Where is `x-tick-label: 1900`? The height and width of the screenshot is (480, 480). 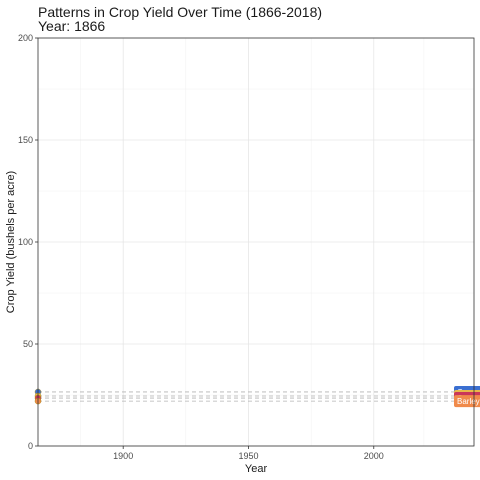 x-tick-label: 1900 is located at coordinates (123, 456).